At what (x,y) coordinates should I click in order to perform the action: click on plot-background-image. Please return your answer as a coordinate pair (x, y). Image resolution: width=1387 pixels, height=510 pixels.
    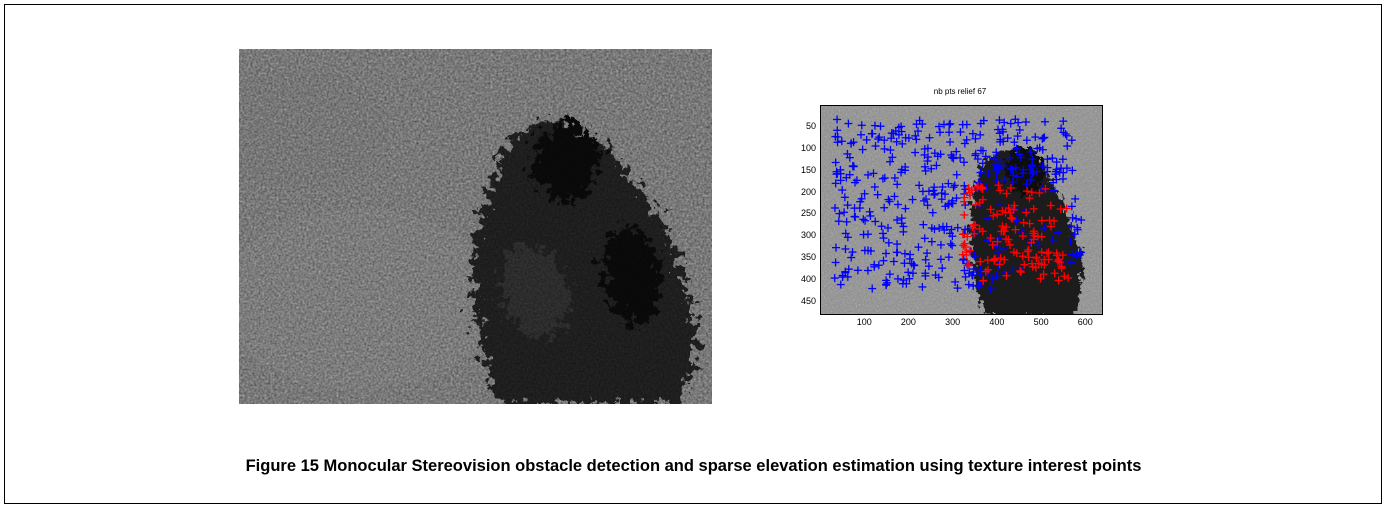
    Looking at the image, I should click on (961, 210).